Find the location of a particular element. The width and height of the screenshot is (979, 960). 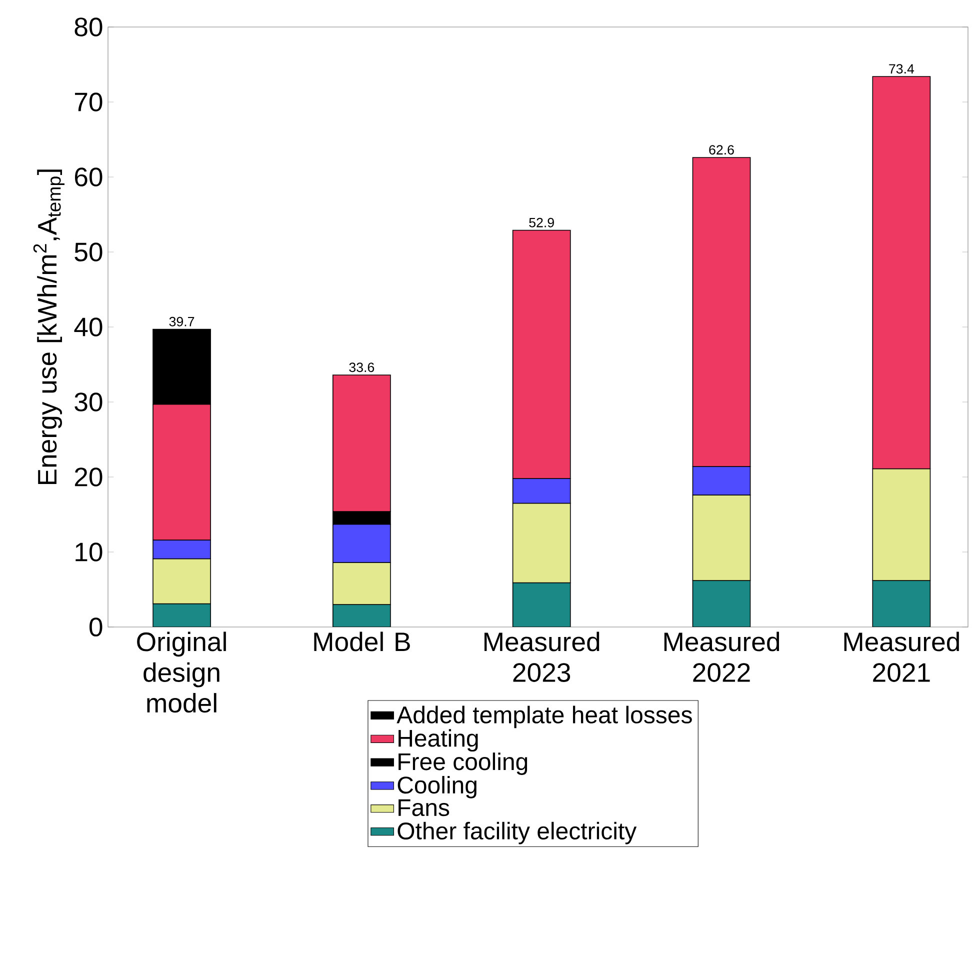

total-label: 62.6 is located at coordinates (721, 150).